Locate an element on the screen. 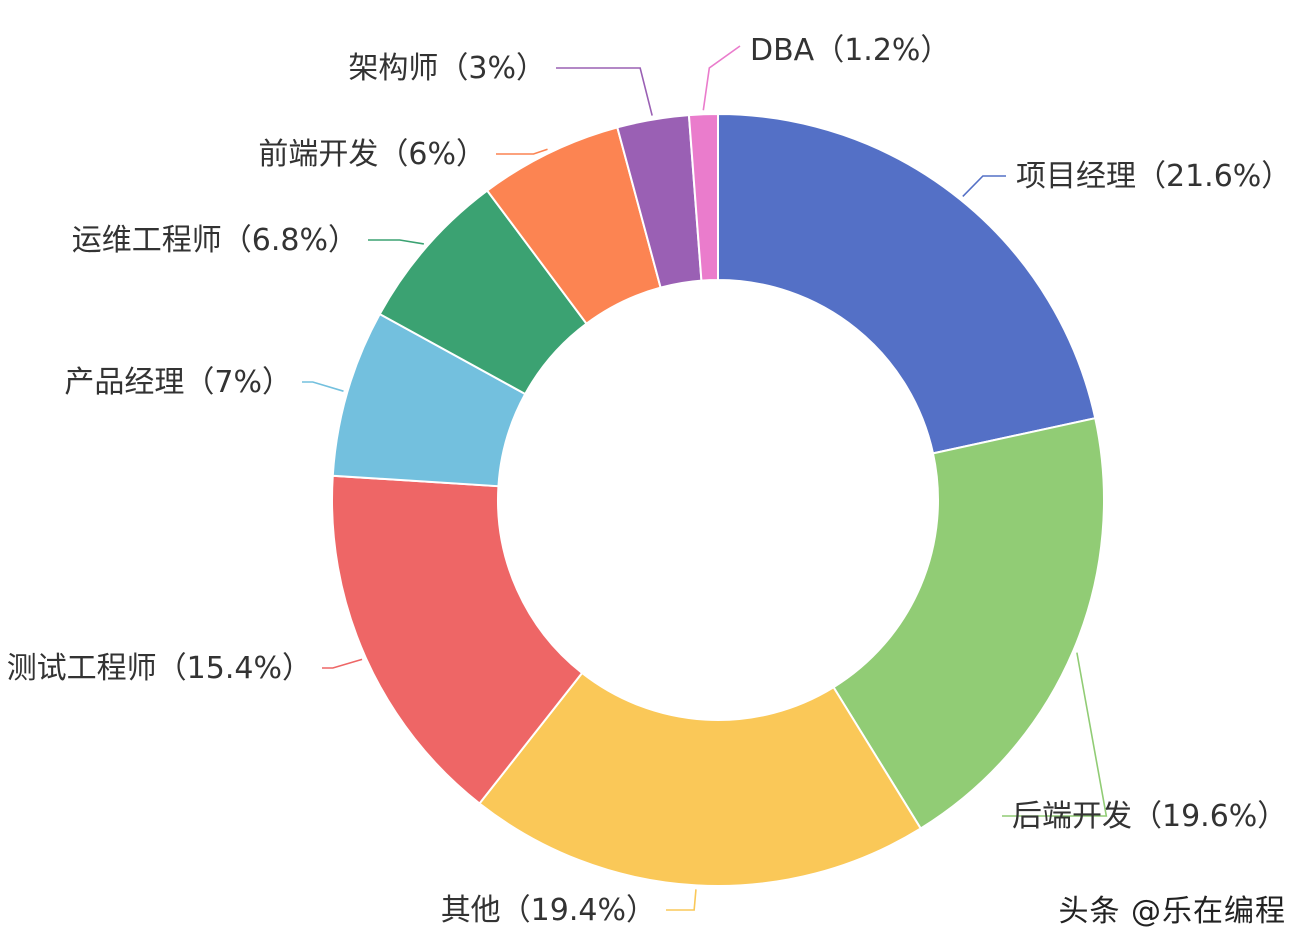 The height and width of the screenshot is (952, 1314). slice-label-6: 运维工程师（6.8%） is located at coordinates (215, 240).